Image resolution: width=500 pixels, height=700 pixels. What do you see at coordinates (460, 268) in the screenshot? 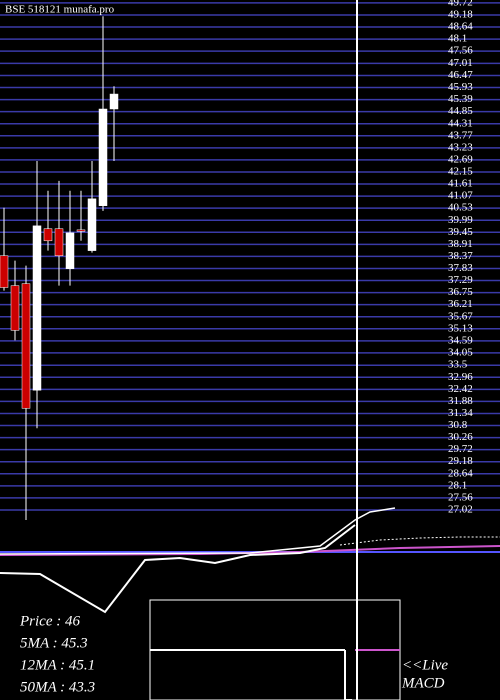
I see `y-tick-label: 37.83` at bounding box center [460, 268].